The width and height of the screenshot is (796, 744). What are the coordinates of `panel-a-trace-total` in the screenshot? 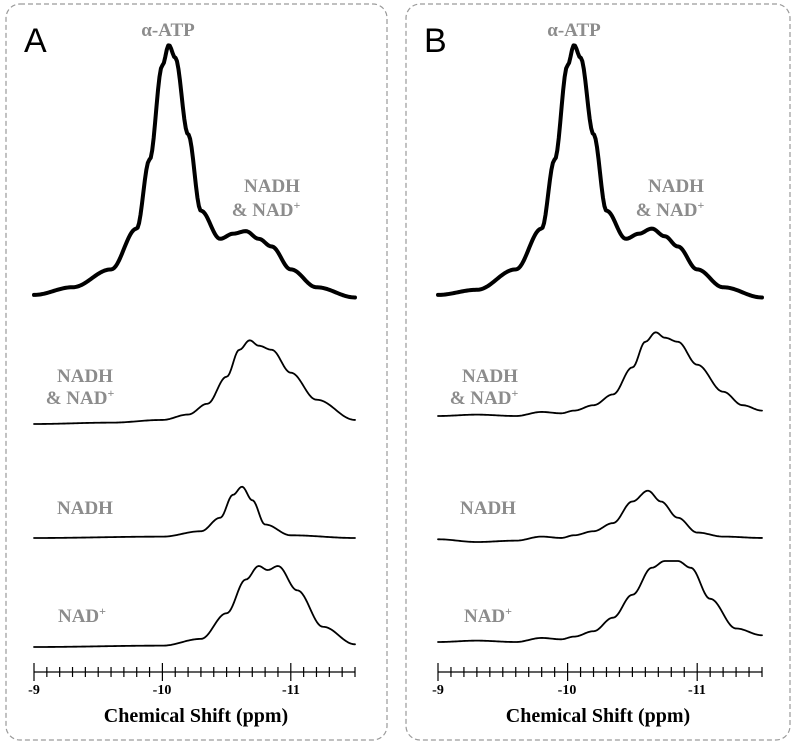 It's located at (194, 171).